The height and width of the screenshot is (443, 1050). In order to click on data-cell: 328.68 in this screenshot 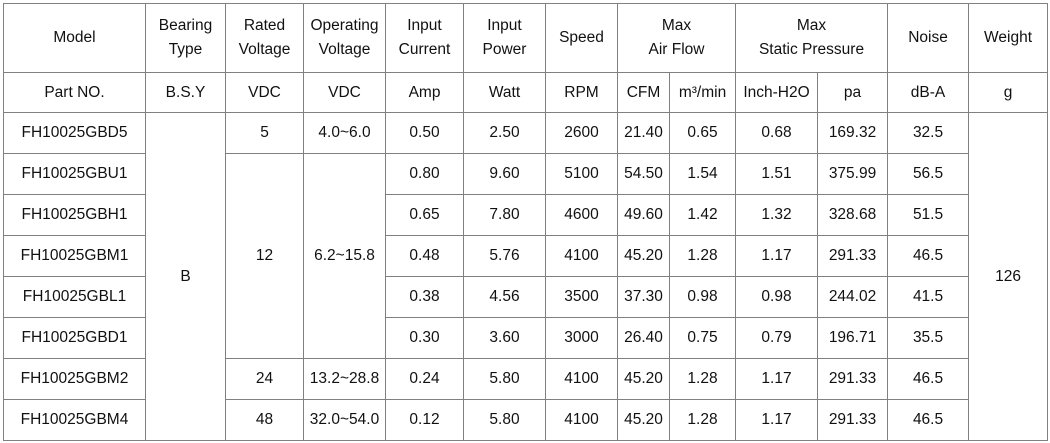, I will do `click(853, 215)`.